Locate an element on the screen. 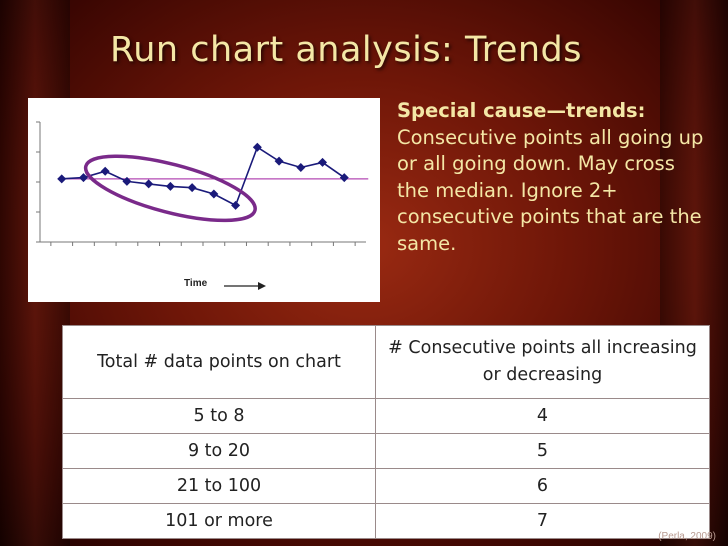 The image size is (728, 546). x-axis-label: Time is located at coordinates (196, 283).